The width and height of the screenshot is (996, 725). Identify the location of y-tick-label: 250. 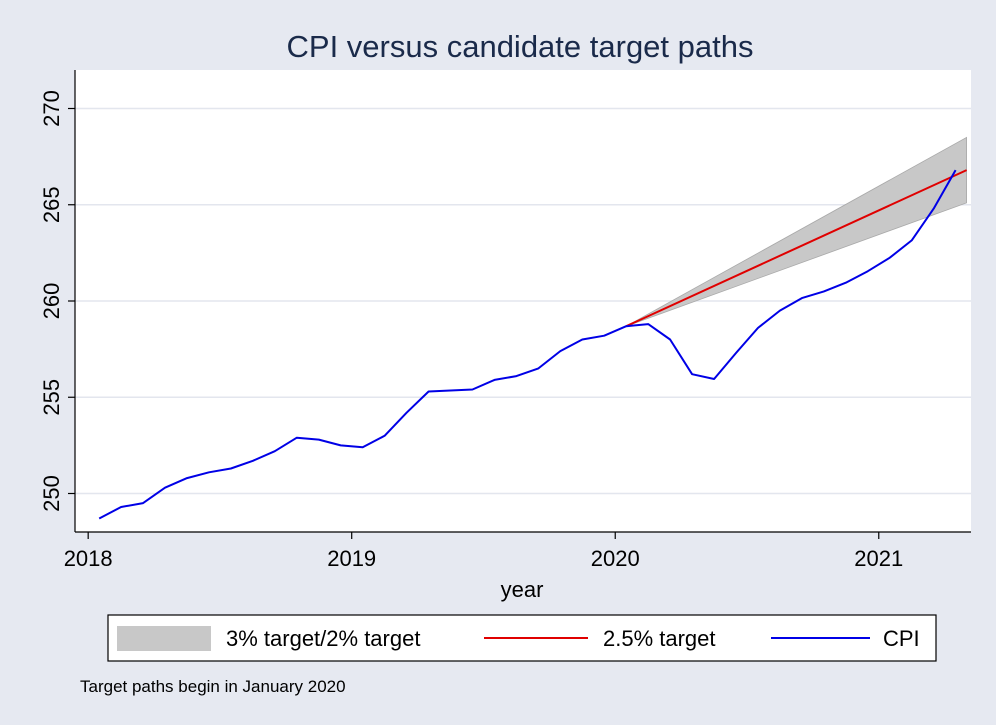
(51, 493).